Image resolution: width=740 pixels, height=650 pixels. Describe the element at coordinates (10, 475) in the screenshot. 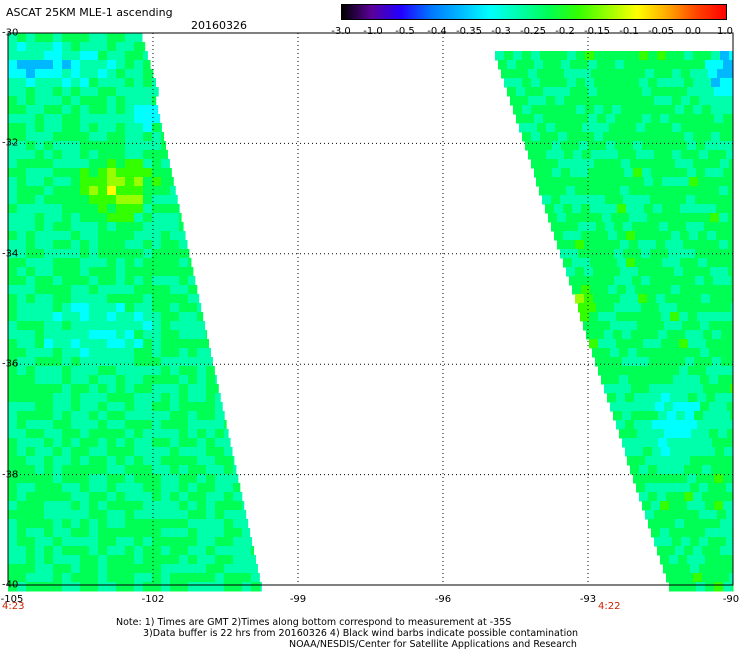

I see `latitude-label: -38` at that location.